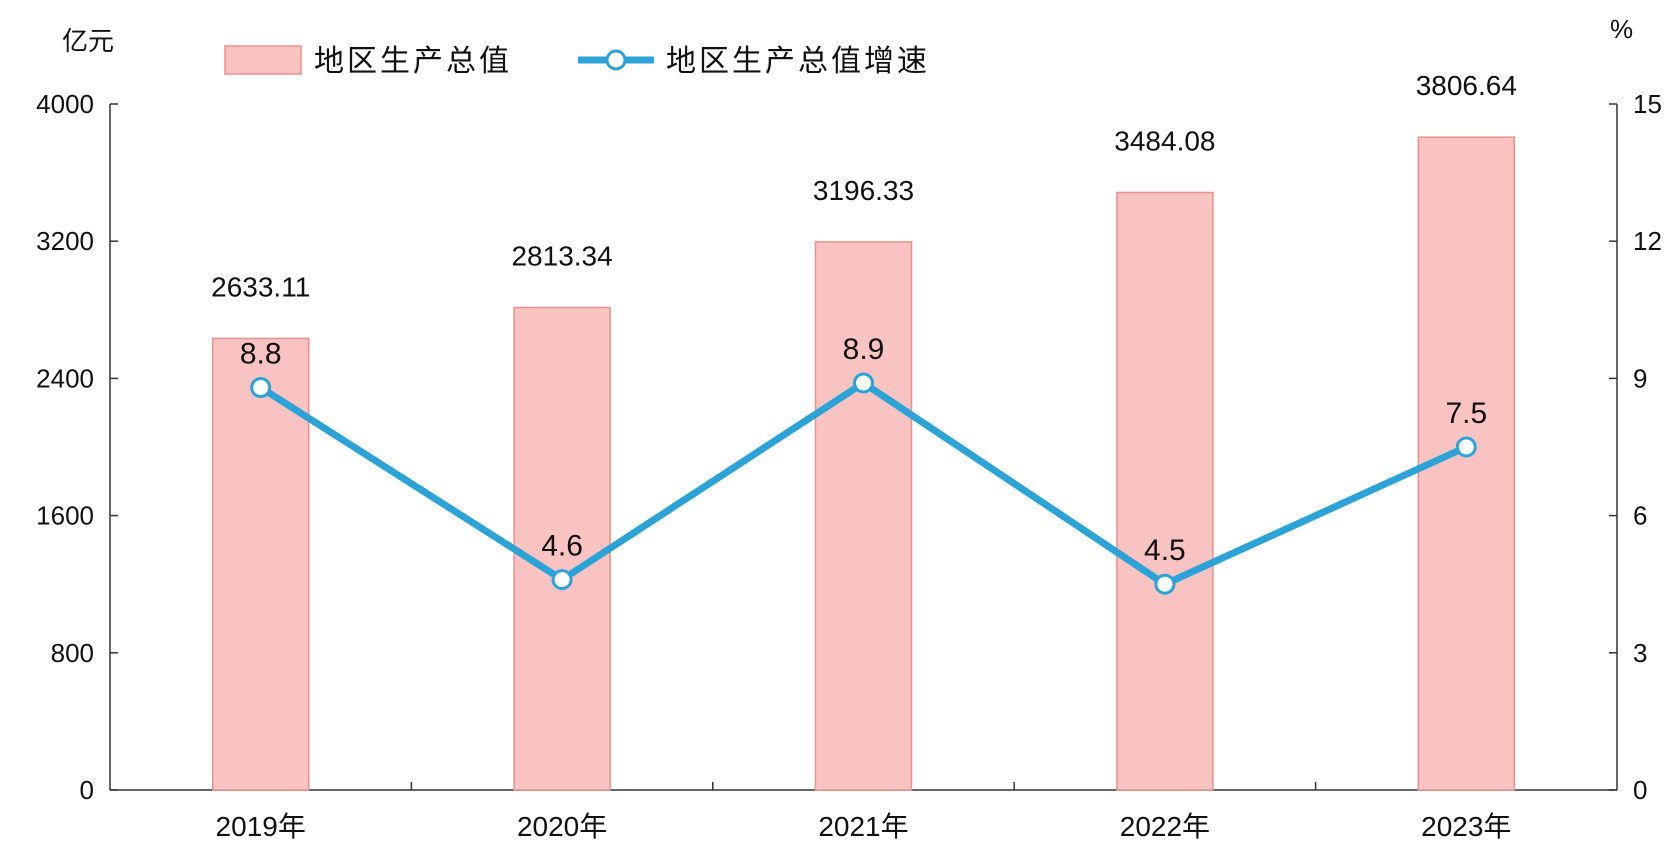  Describe the element at coordinates (1635, 447) in the screenshot. I see `right-axis-ticks: 0 3 6 9 12 15` at that location.